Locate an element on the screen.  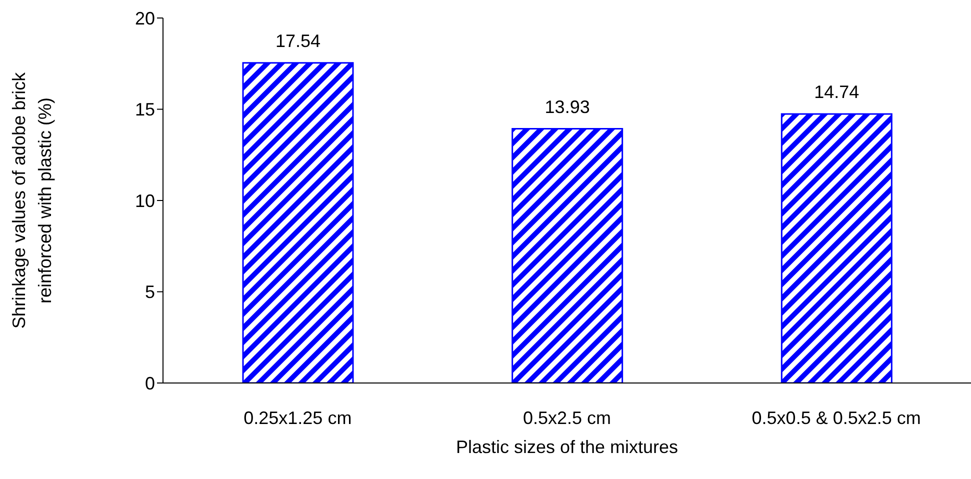
data-label: 13.93 is located at coordinates (567, 106).